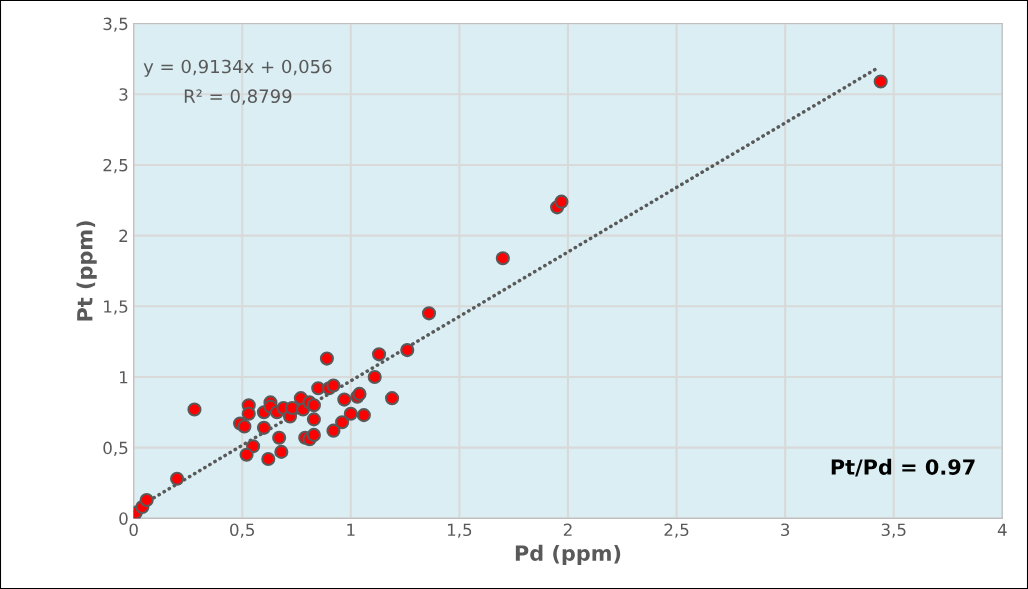  I want to click on y-tick-label: 3, so click(123, 94).